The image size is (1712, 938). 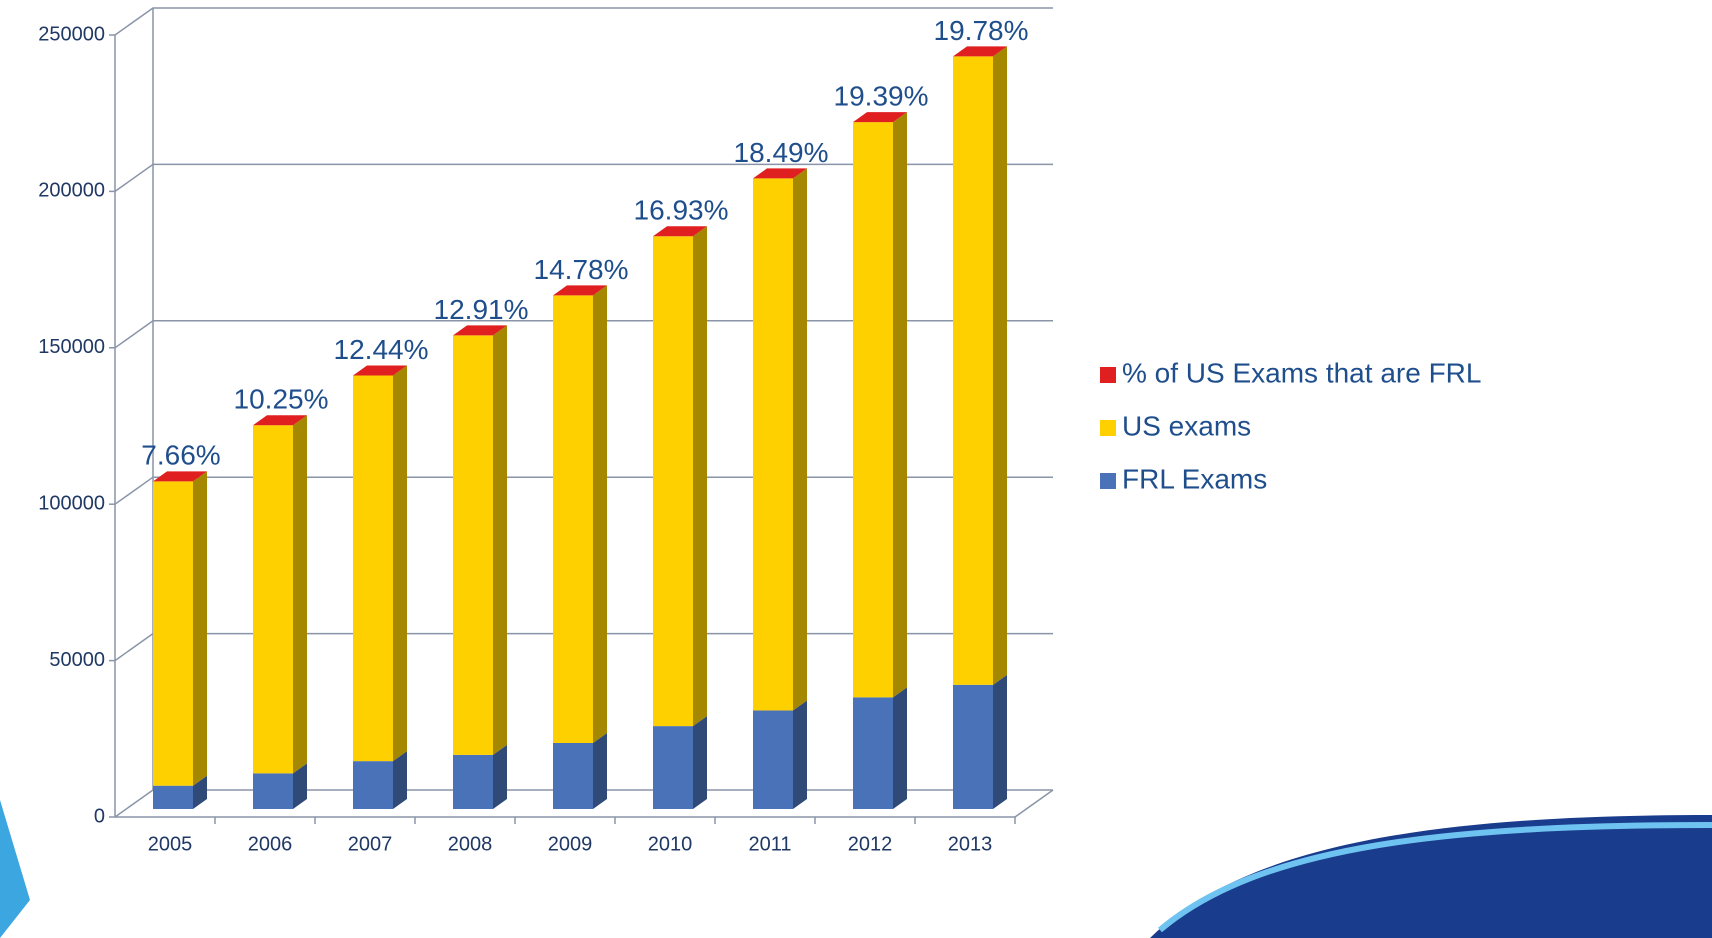 I want to click on data-label: 10.25%, so click(x=281, y=399).